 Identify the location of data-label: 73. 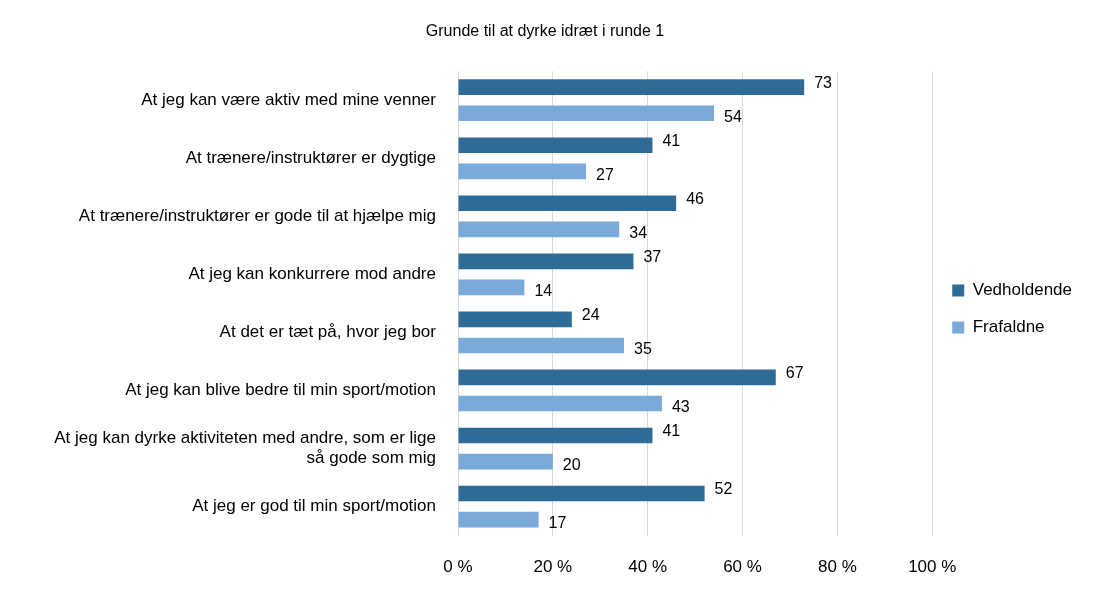
(823, 82).